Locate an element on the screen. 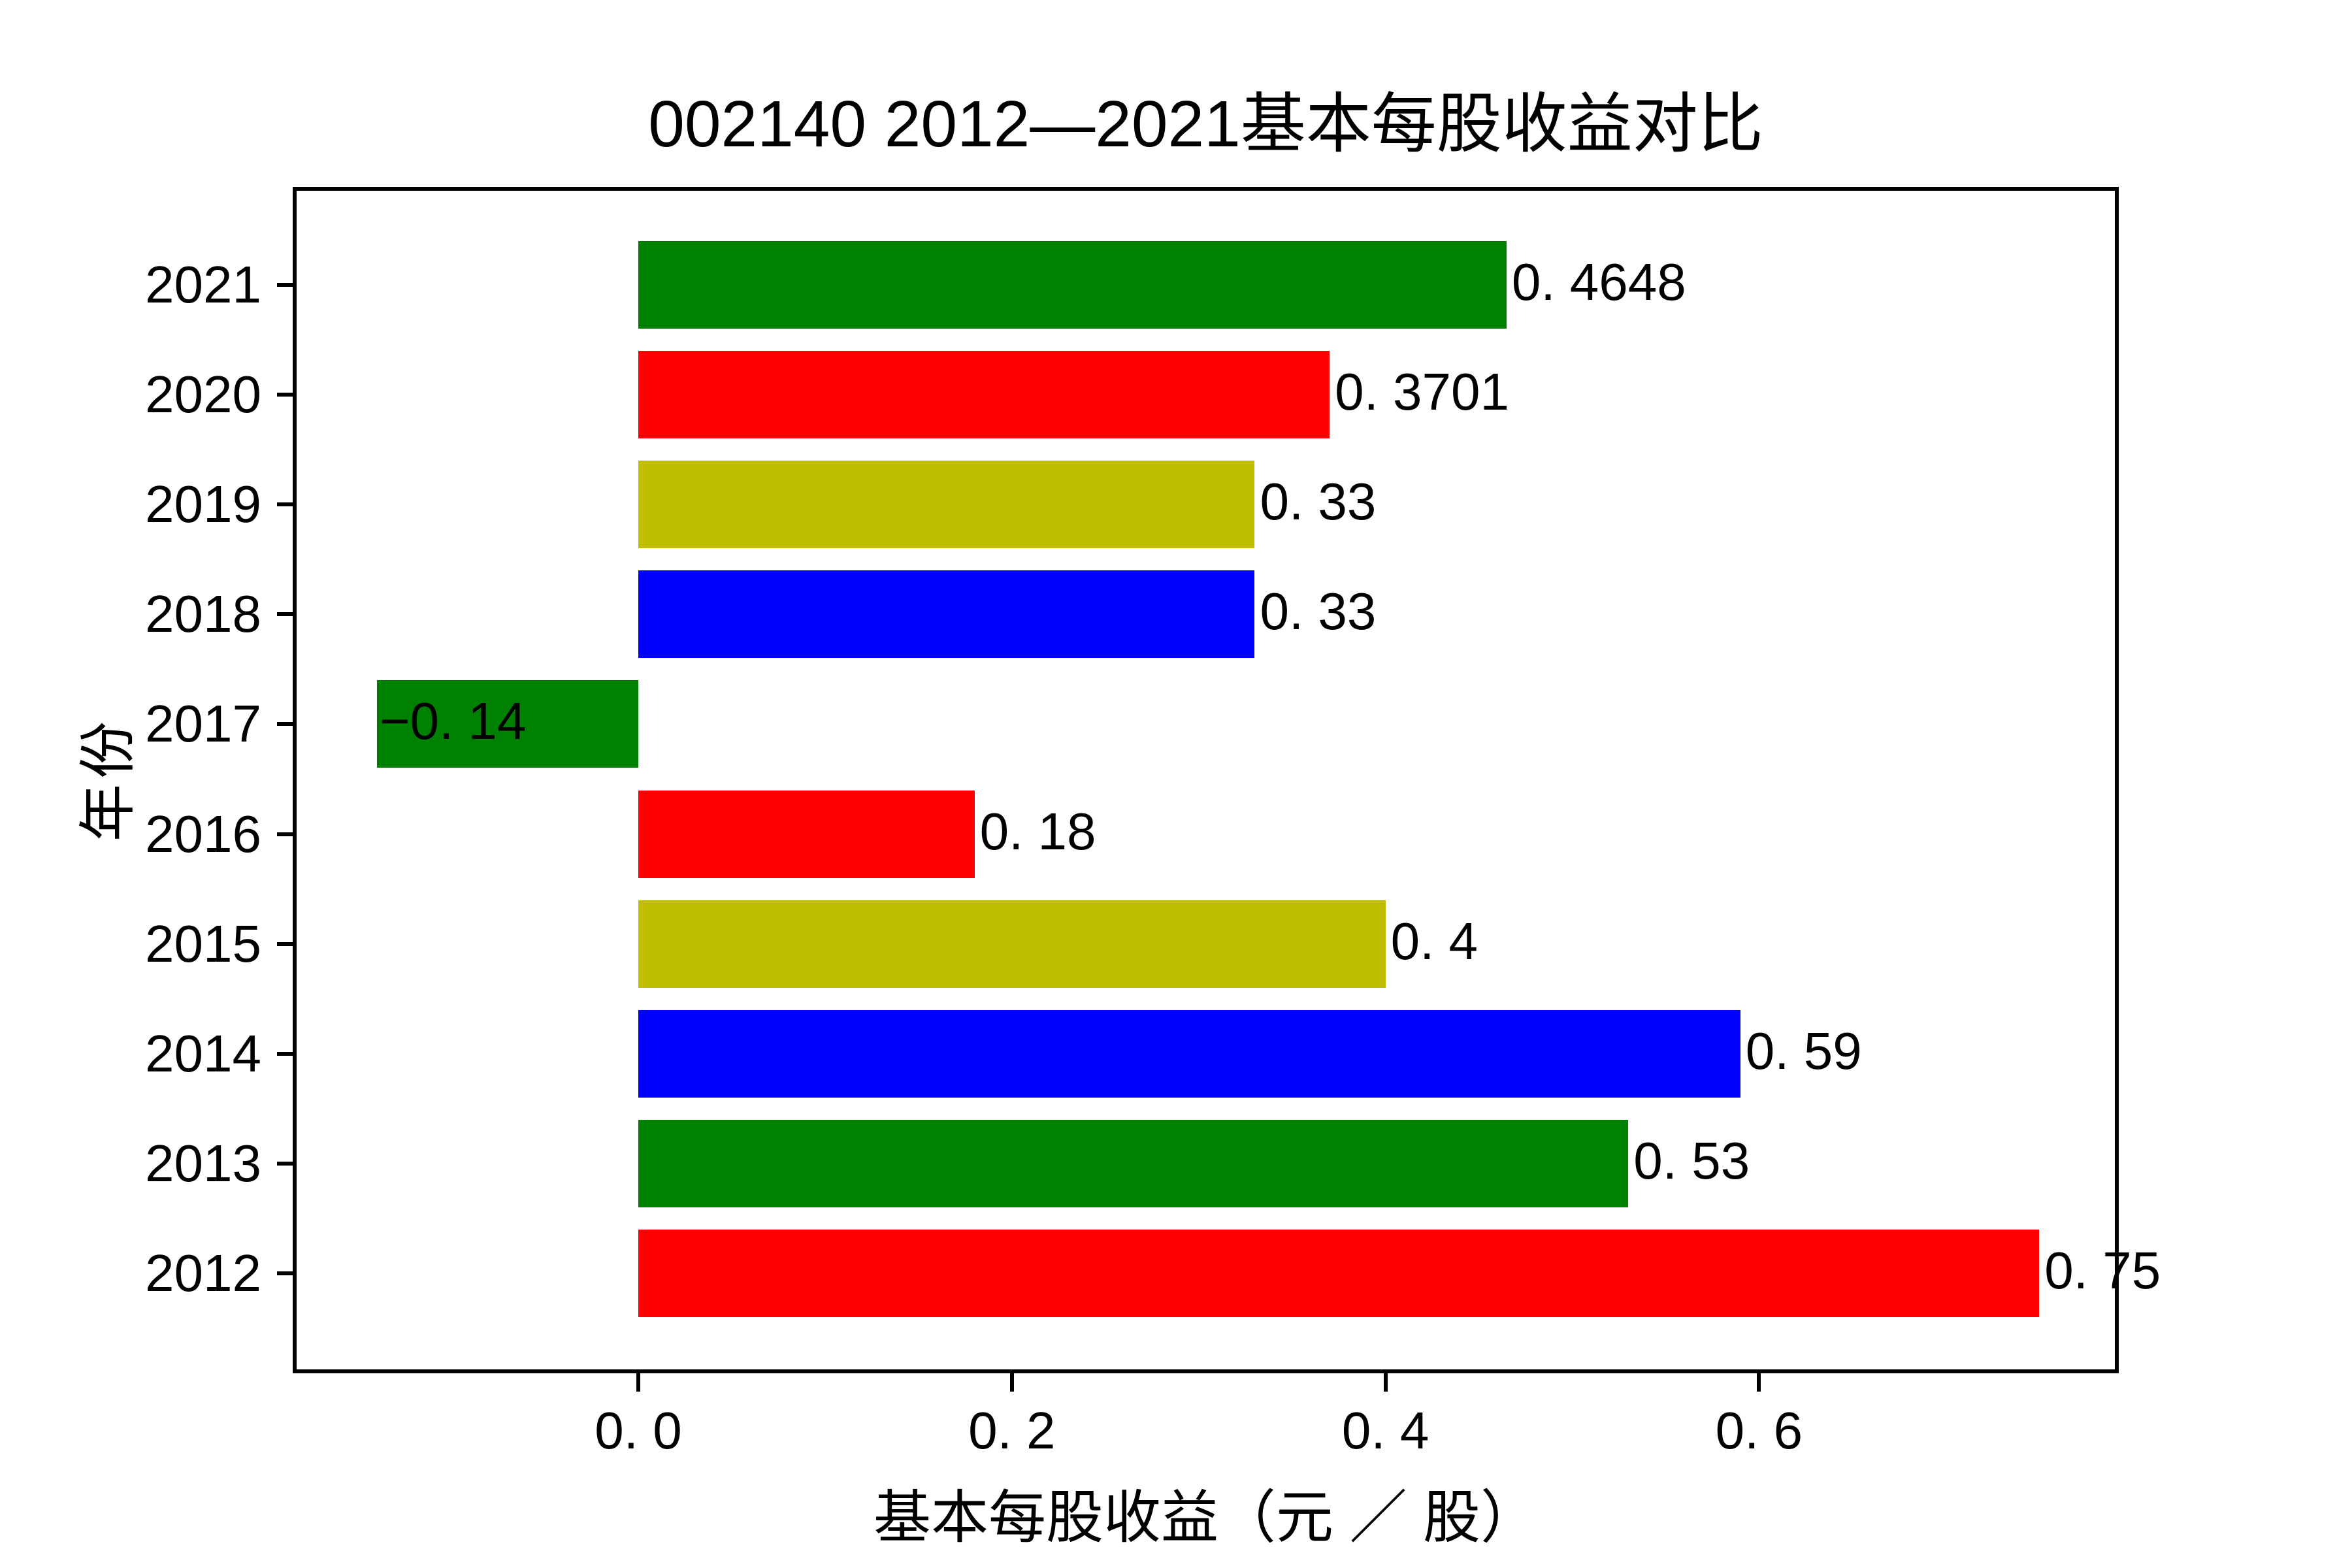 The height and width of the screenshot is (1568, 2352). bar-2018 is located at coordinates (946, 614).